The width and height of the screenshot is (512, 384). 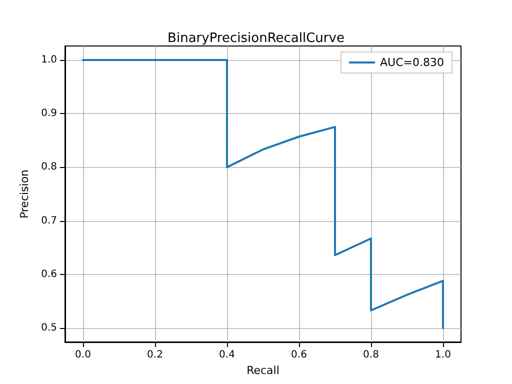 I want to click on y-tick-label: 0.5, so click(x=49, y=328).